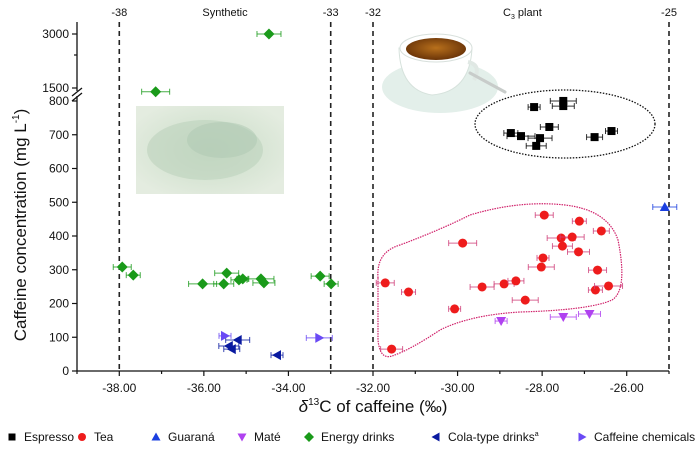  What do you see at coordinates (204, 388) in the screenshot?
I see `x-tick-label: -36.00` at bounding box center [204, 388].